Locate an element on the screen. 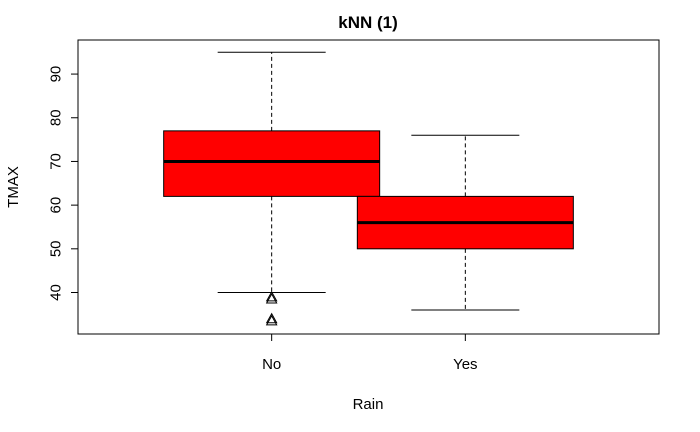 Image resolution: width=700 pixels, height=432 pixels. y-axis-label: TMAX is located at coordinates (13, 187).